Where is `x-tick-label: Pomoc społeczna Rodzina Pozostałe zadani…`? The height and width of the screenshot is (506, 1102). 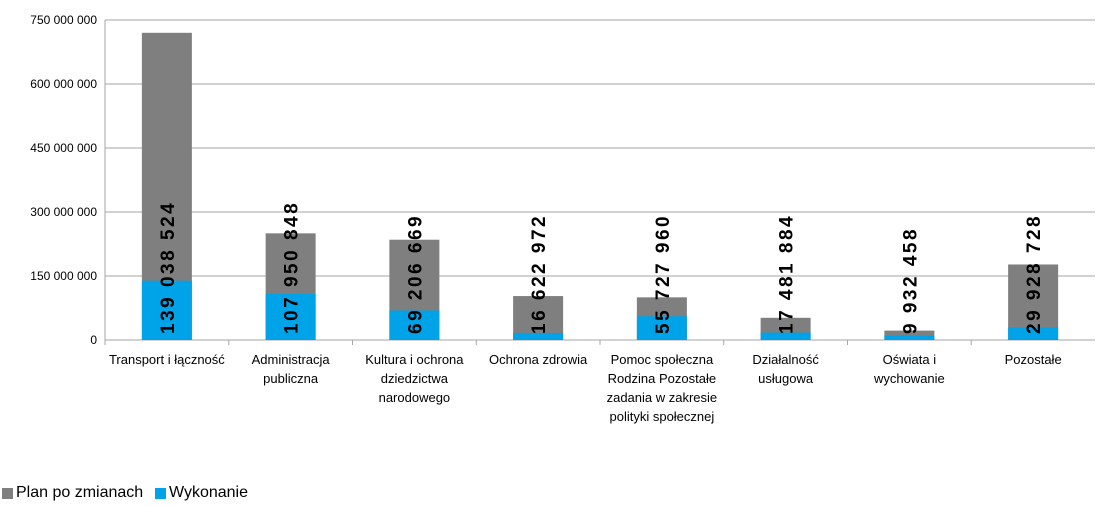
x-tick-label: Pomoc społeczna Rodzina Pozostałe zadani… is located at coordinates (662, 388).